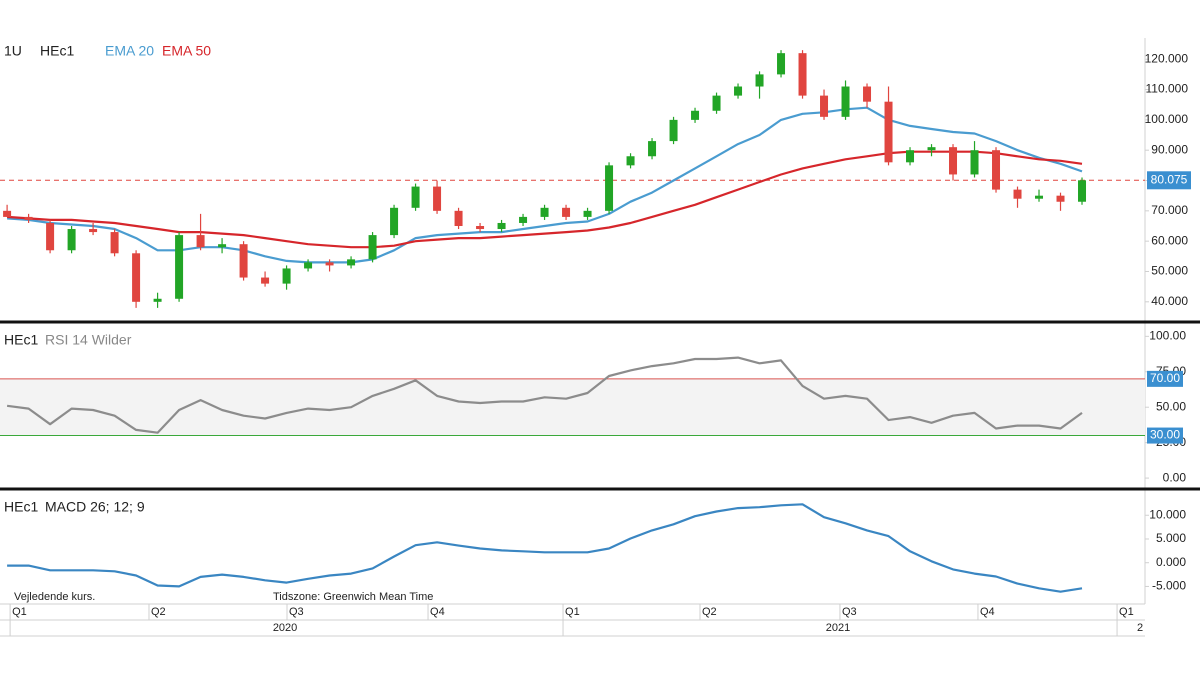 This screenshot has height=674, width=1200. What do you see at coordinates (1167, 58) in the screenshot?
I see `y-tick-label: 120.000` at bounding box center [1167, 58].